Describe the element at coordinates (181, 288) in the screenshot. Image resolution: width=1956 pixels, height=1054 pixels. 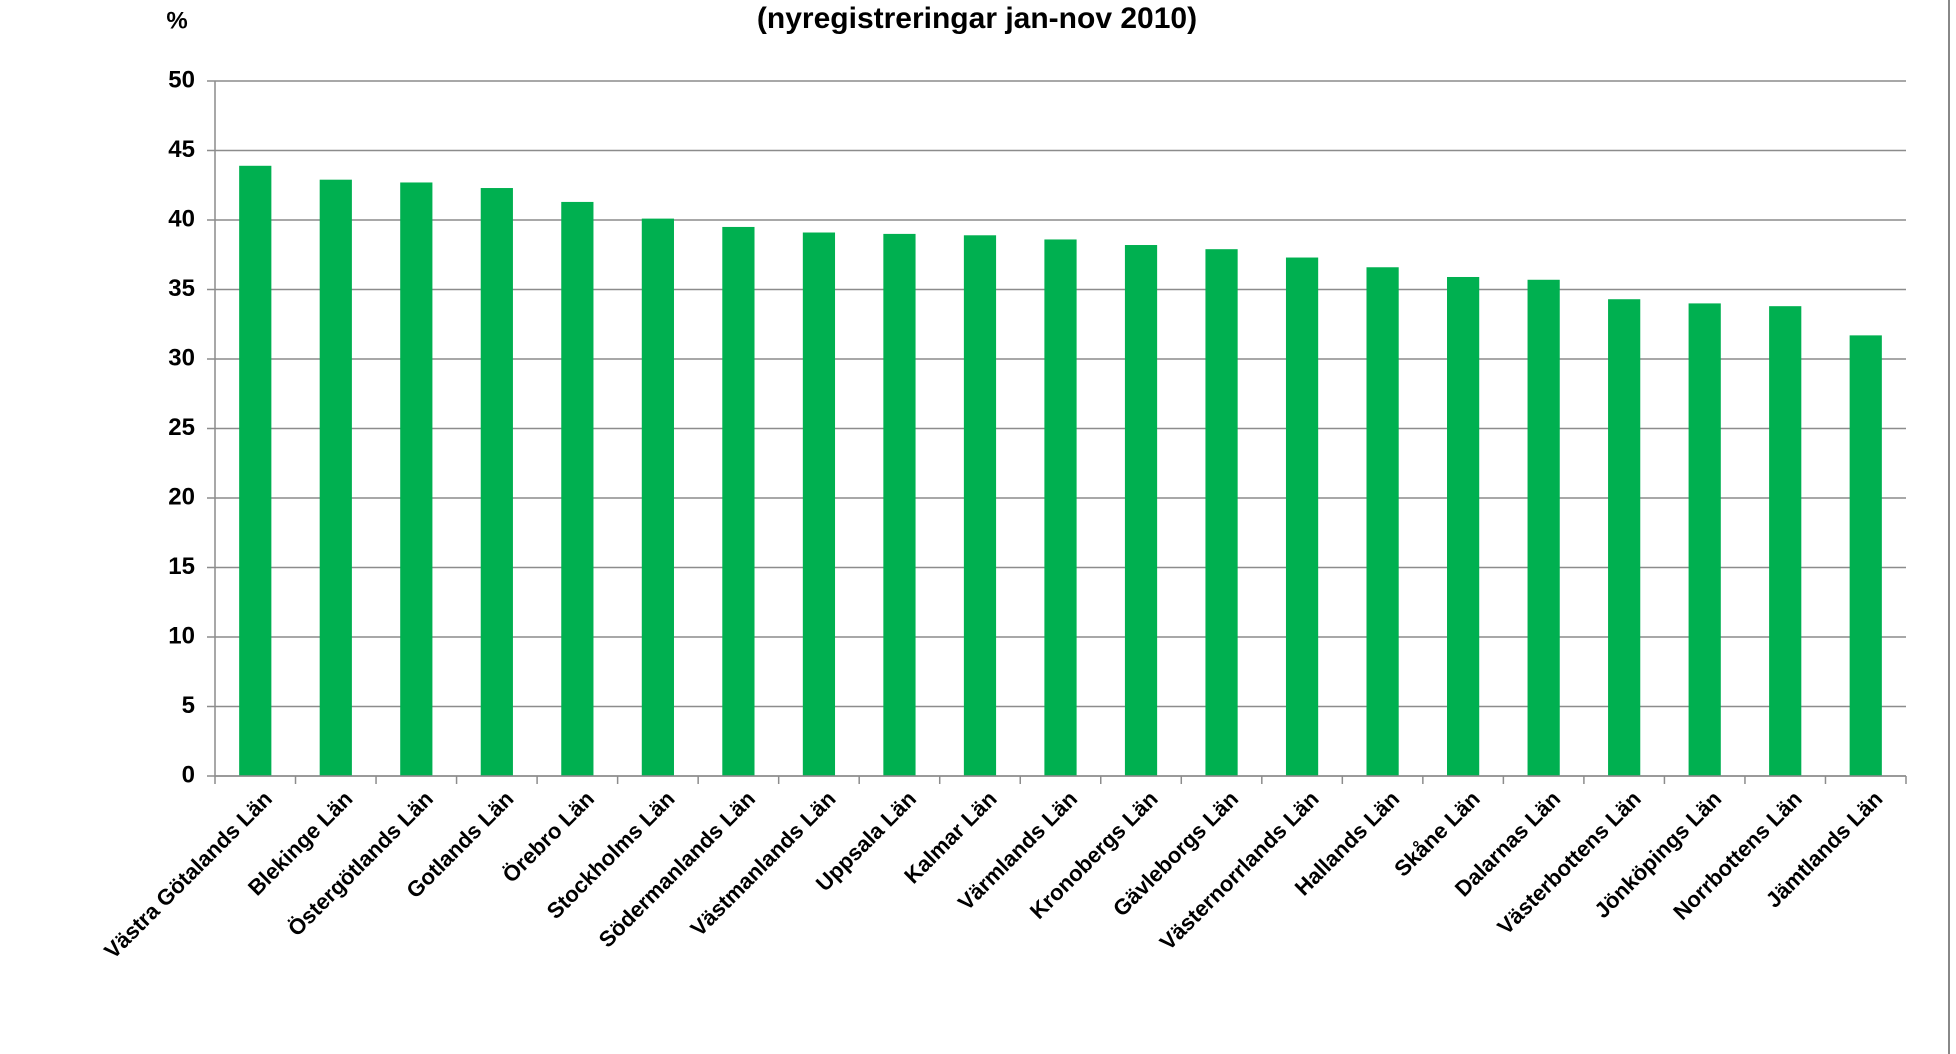
I see `y-tick-label: 35` at that location.